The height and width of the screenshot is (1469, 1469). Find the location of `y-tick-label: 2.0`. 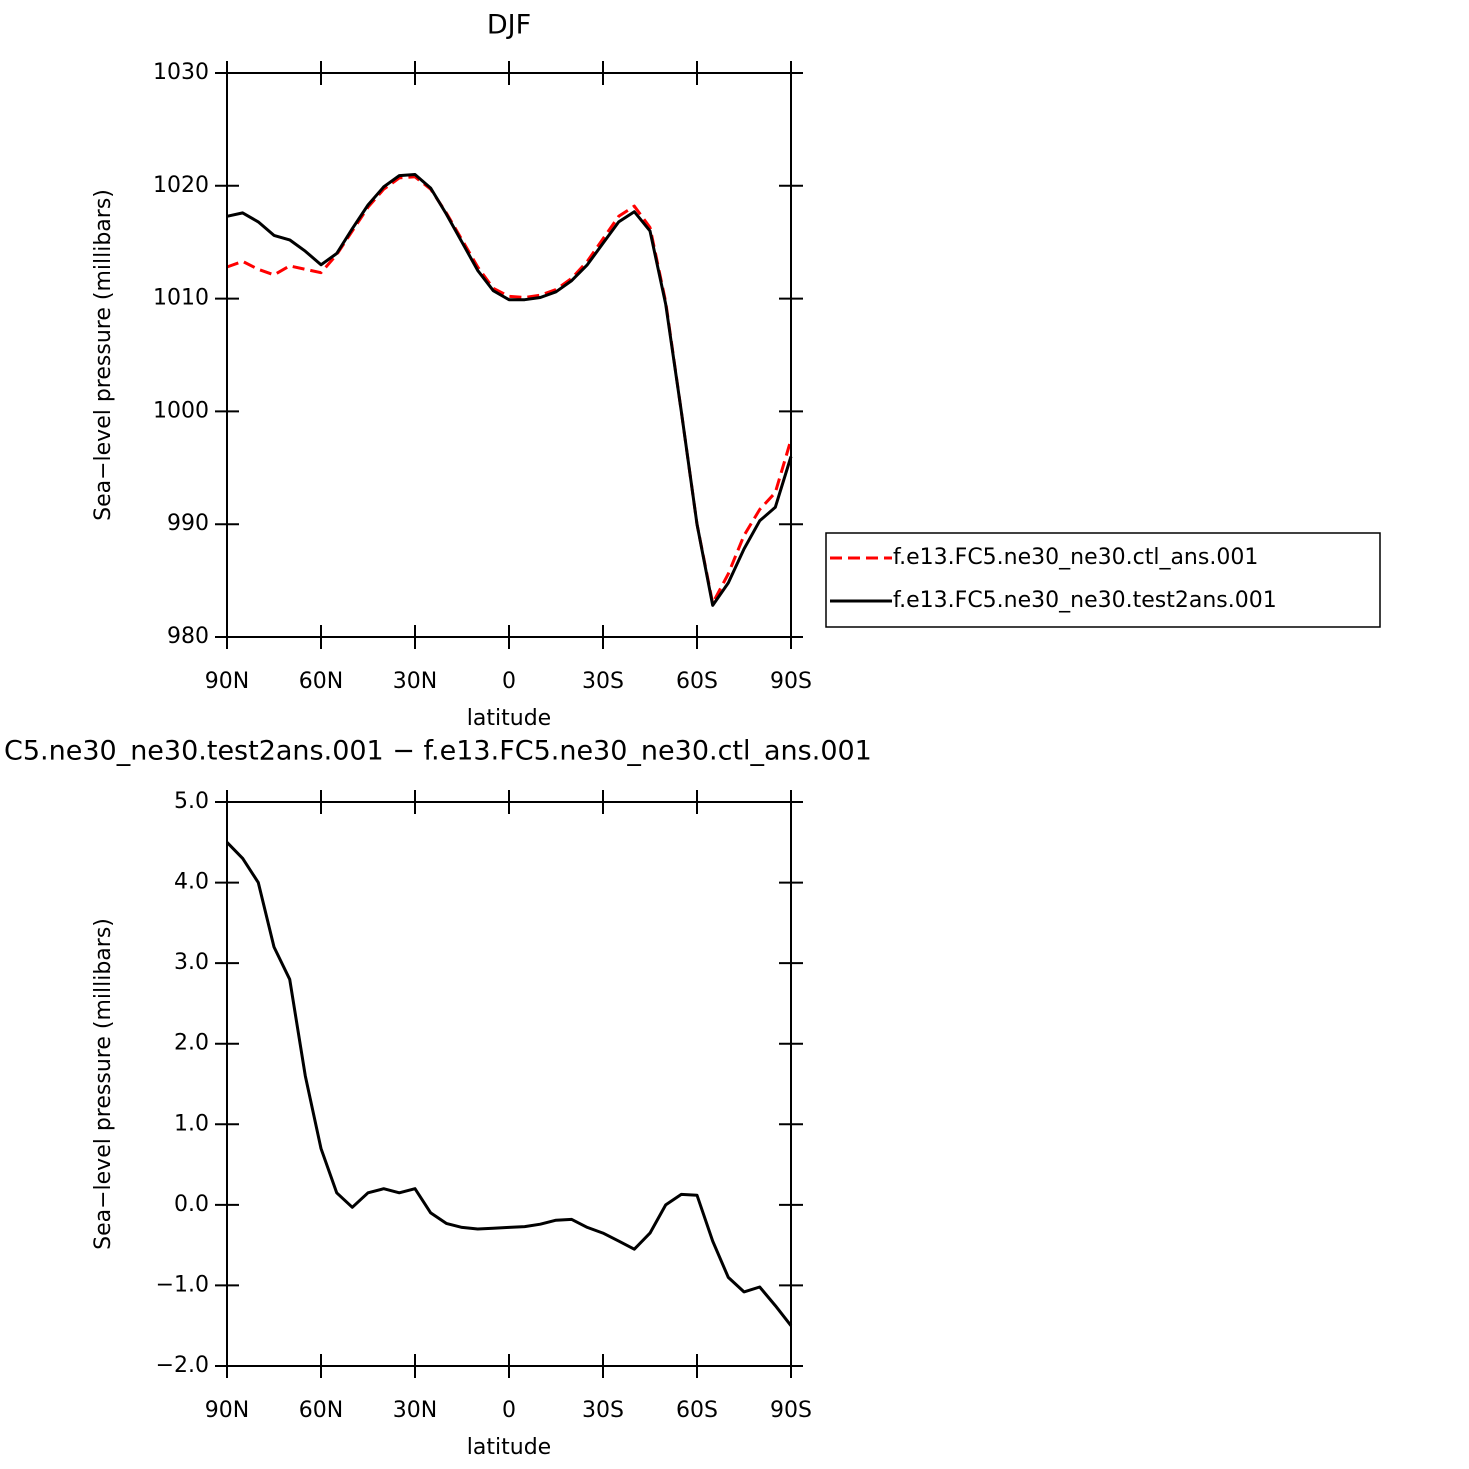

y-tick-label: 2.0 is located at coordinates (191, 1043).